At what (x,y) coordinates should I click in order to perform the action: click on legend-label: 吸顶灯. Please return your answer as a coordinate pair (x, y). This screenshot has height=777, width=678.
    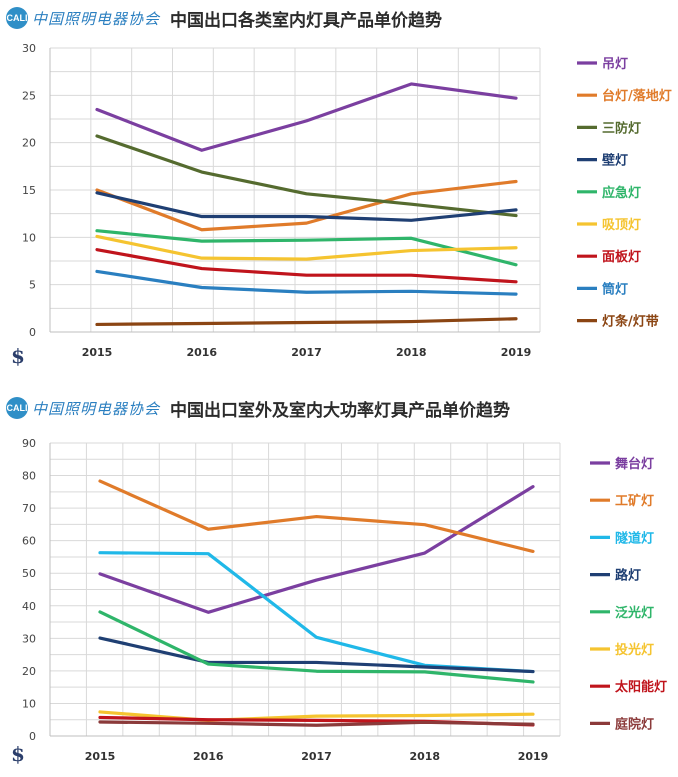
    Looking at the image, I should click on (621, 225).